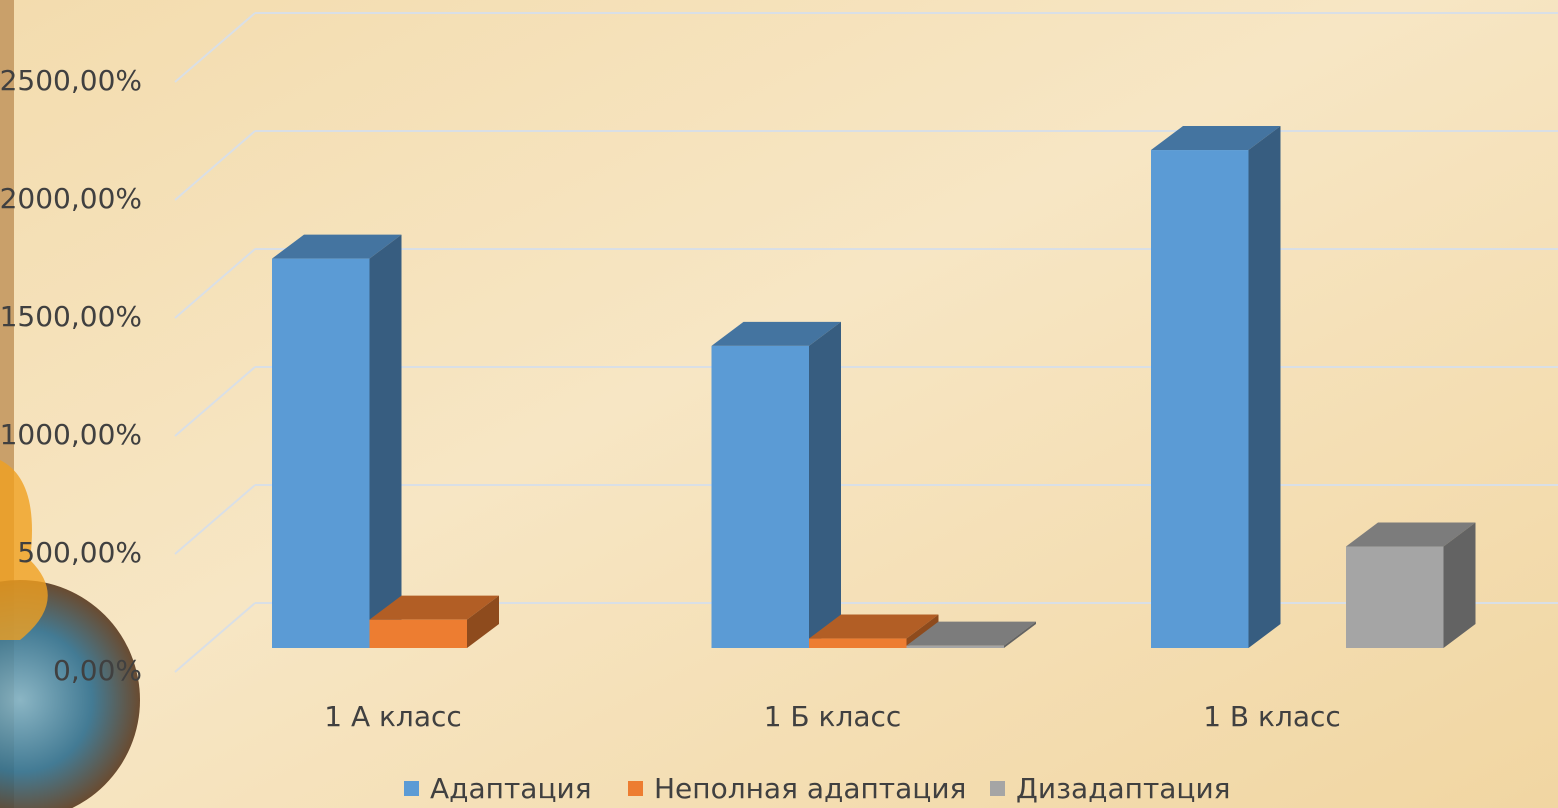  What do you see at coordinates (1123, 788) in the screenshot?
I see `legend-label: Дизадаптация` at bounding box center [1123, 788].